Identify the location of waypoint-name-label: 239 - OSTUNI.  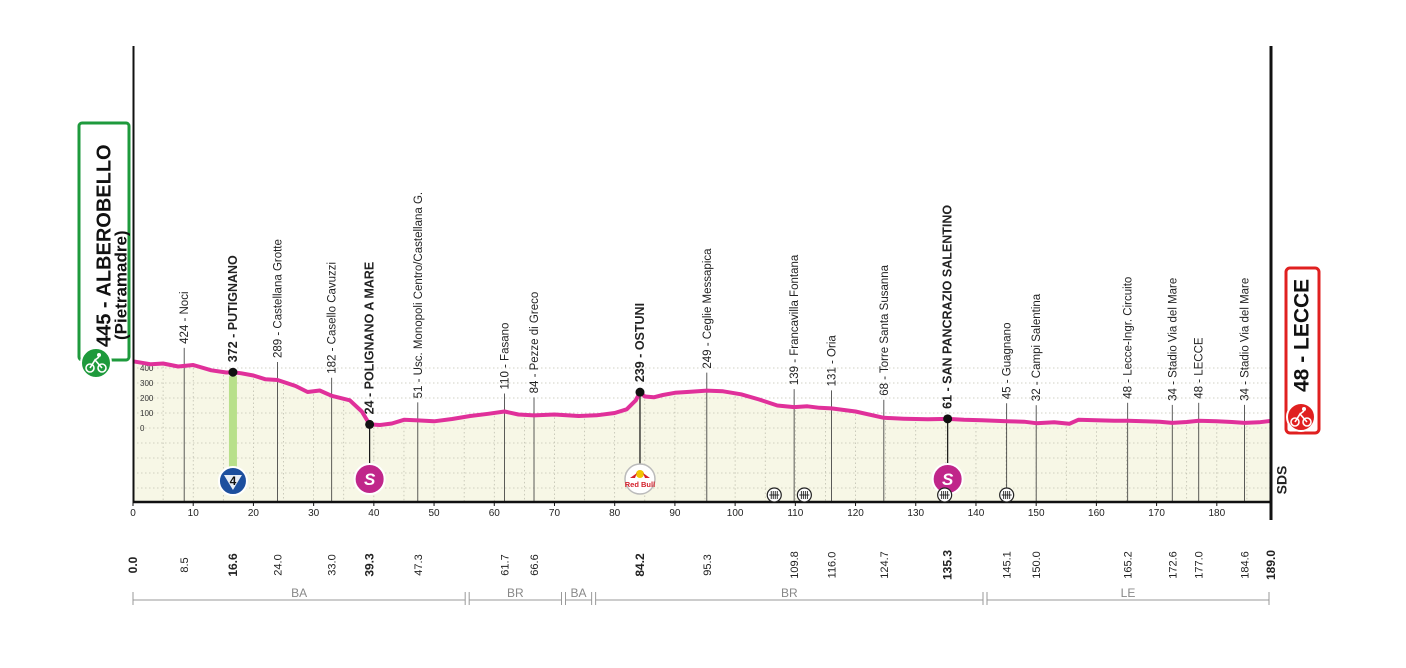
(640, 342).